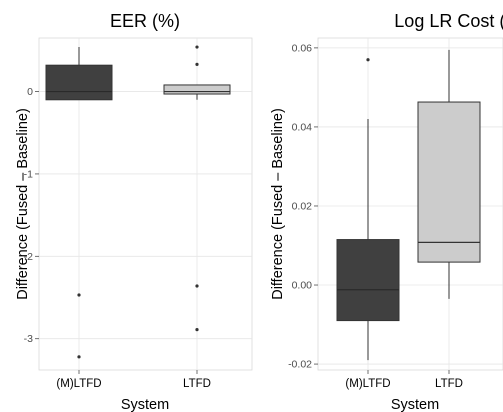 Image resolution: width=503 pixels, height=412 pixels. I want to click on eer-box-mltfd, so click(79, 203).